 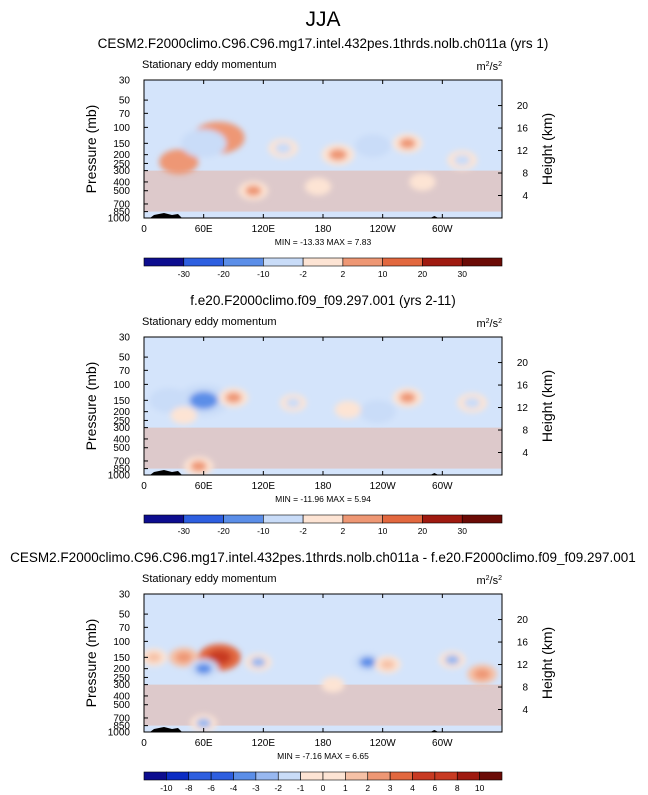 What do you see at coordinates (263, 274) in the screenshot?
I see `colorbar-label: -10` at bounding box center [263, 274].